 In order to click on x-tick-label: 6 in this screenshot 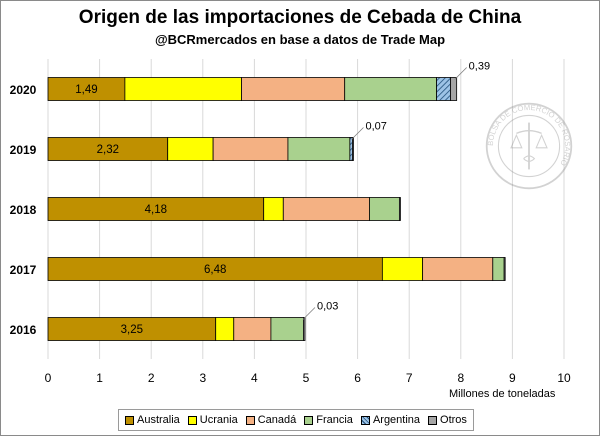, I will do `click(357, 378)`.